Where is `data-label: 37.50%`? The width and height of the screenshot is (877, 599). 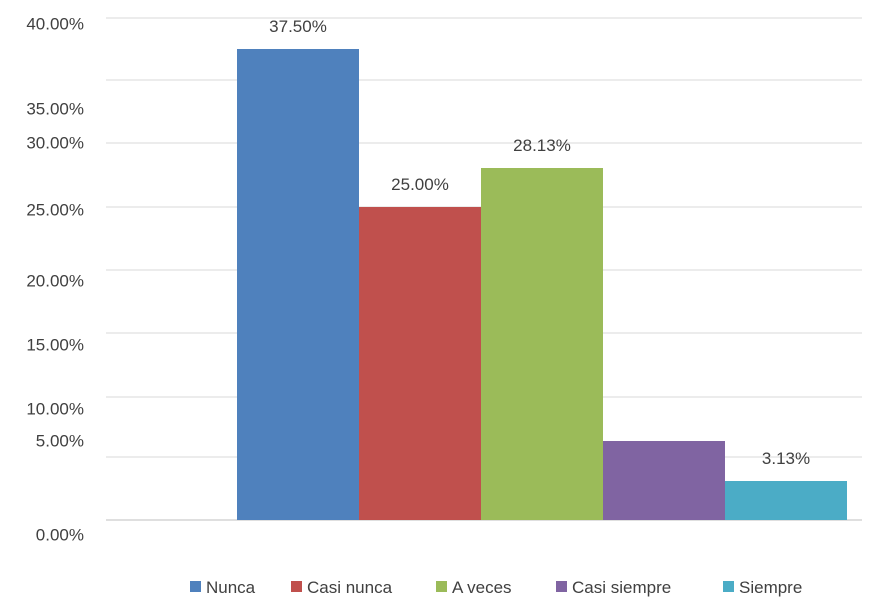 data-label: 37.50% is located at coordinates (298, 26).